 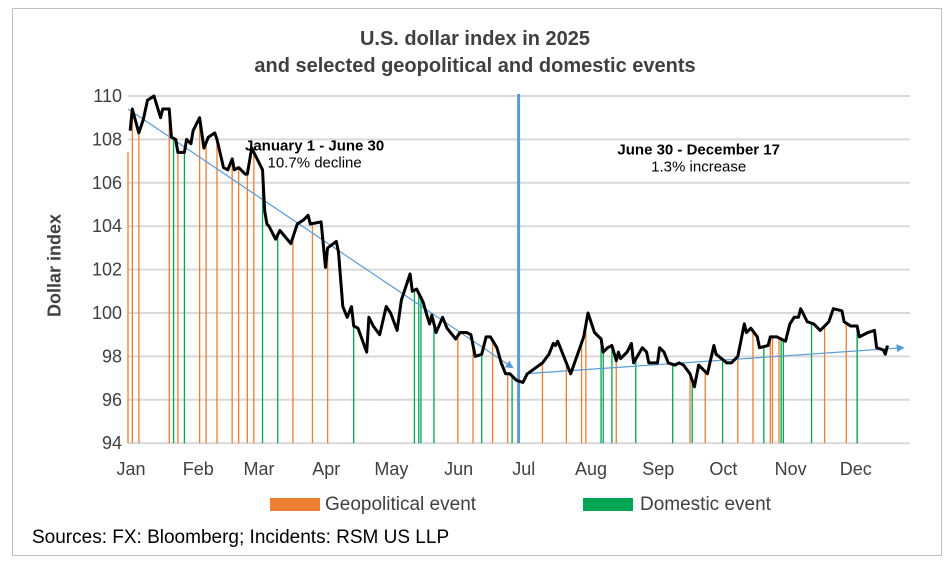 What do you see at coordinates (523, 469) in the screenshot?
I see `x-tick-label: Jul` at bounding box center [523, 469].